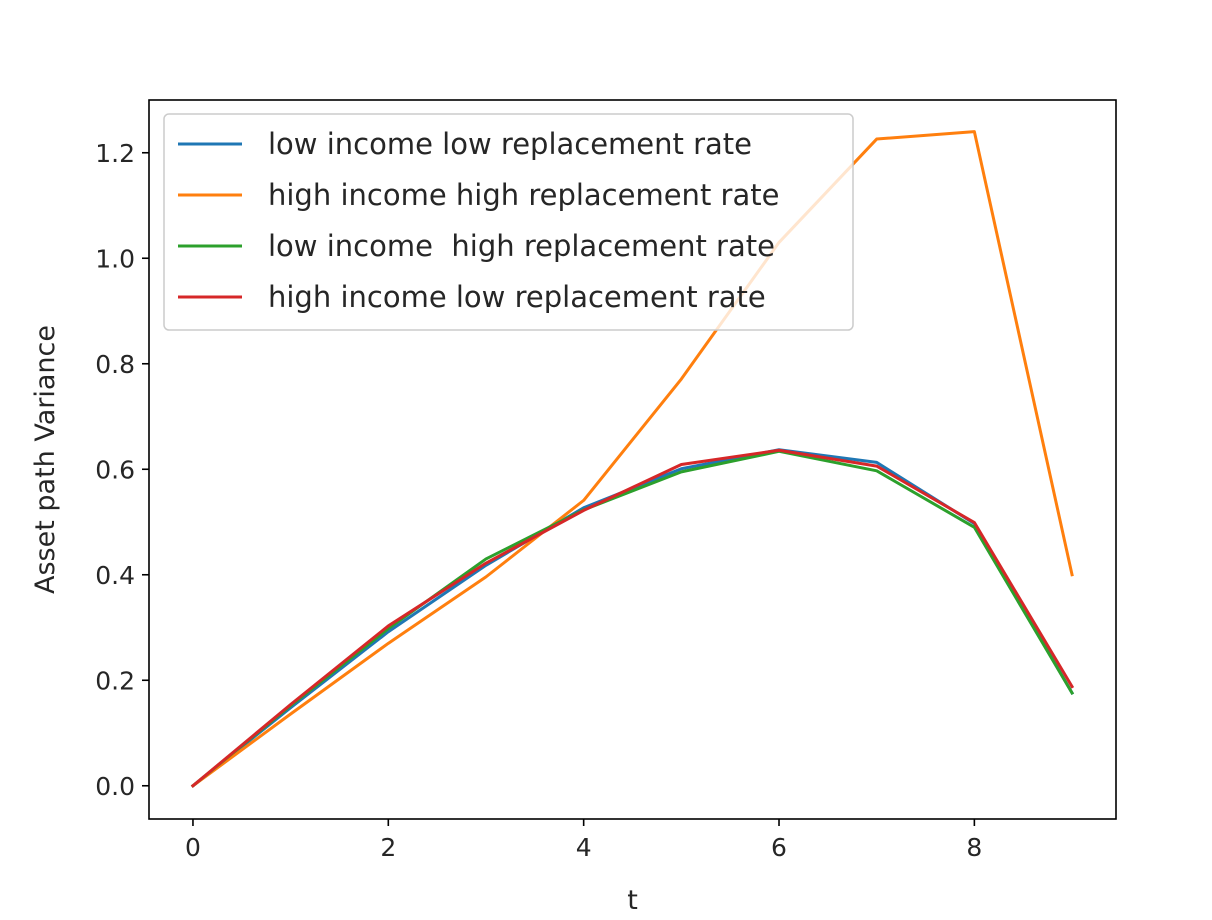  What do you see at coordinates (974, 847) in the screenshot?
I see `x-tick-label: 8` at bounding box center [974, 847].